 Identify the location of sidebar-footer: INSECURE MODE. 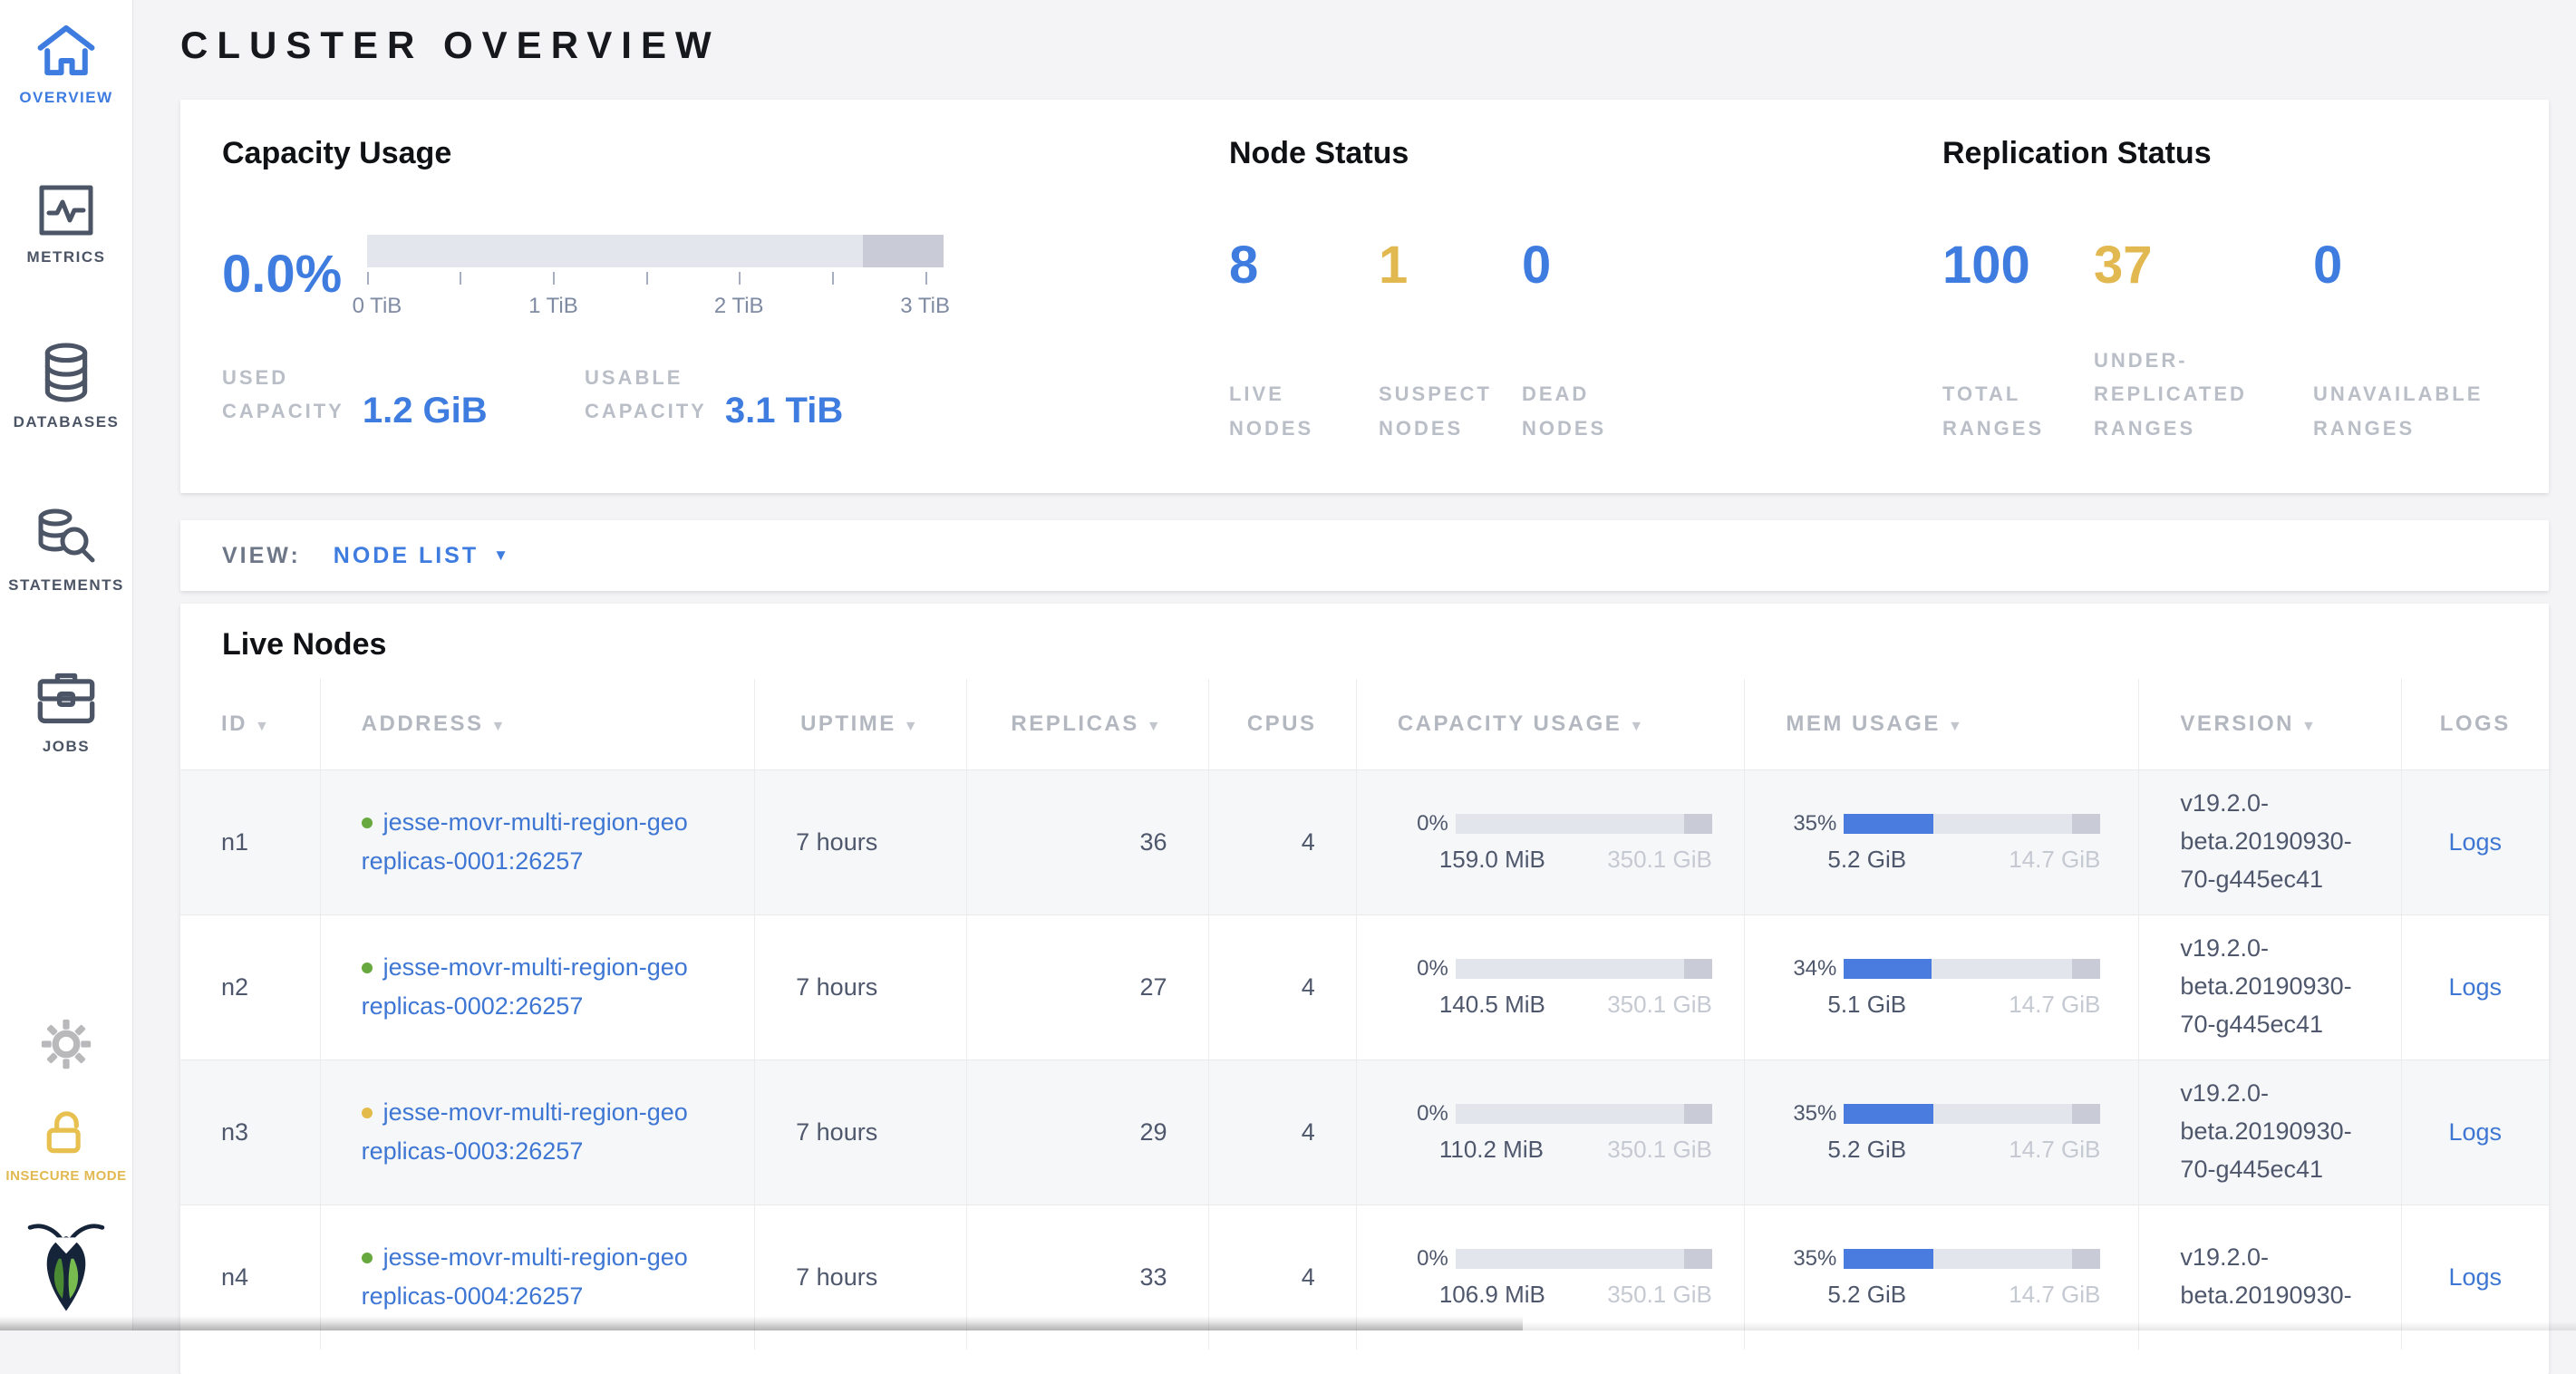
(66, 1174).